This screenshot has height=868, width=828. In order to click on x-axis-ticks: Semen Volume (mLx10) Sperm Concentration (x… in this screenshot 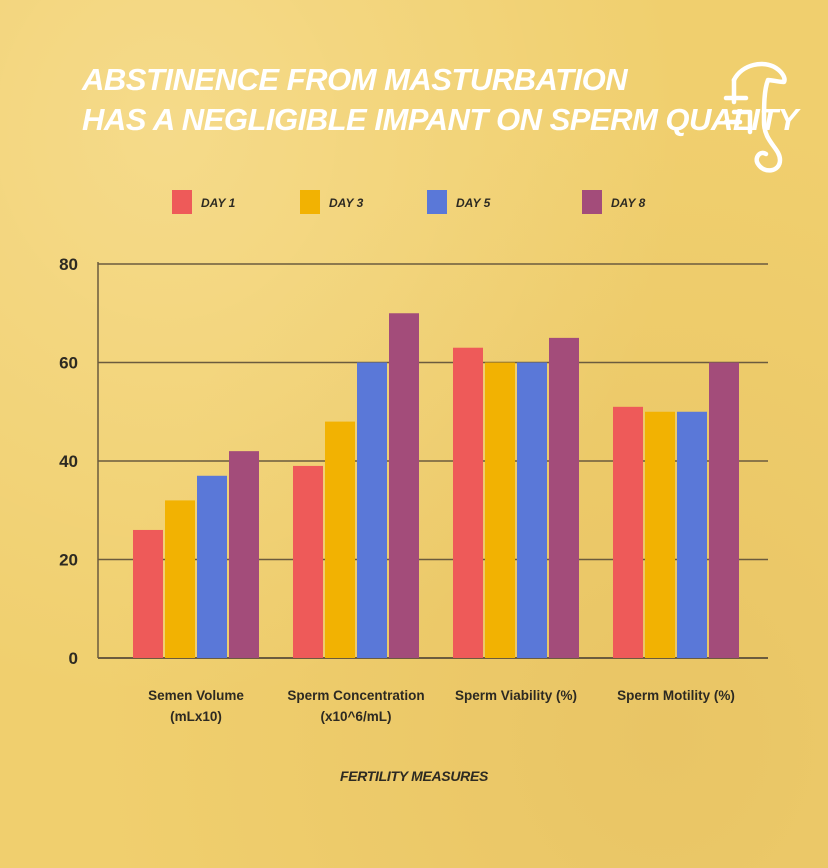, I will do `click(441, 706)`.